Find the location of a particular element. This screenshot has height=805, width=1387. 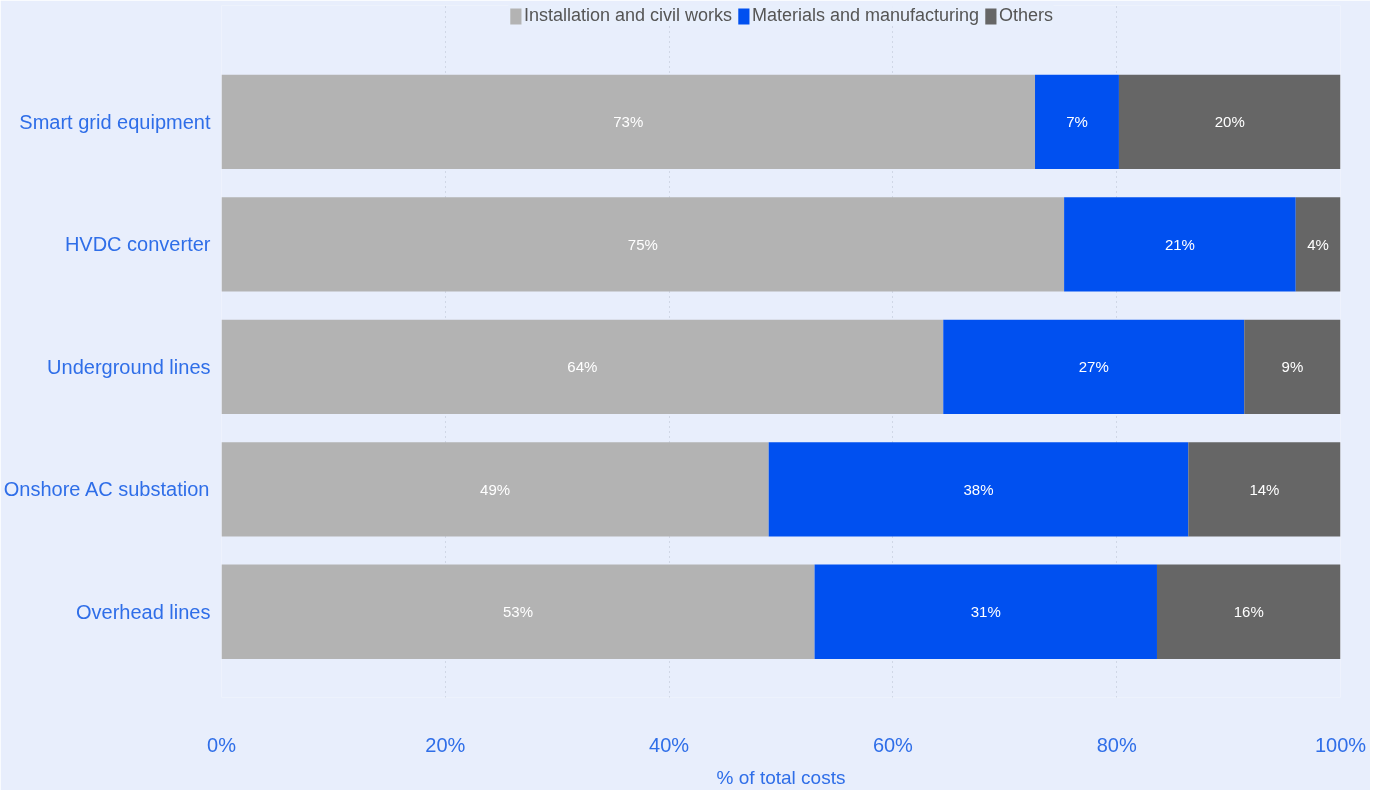

data-label: 21% is located at coordinates (1179, 244).